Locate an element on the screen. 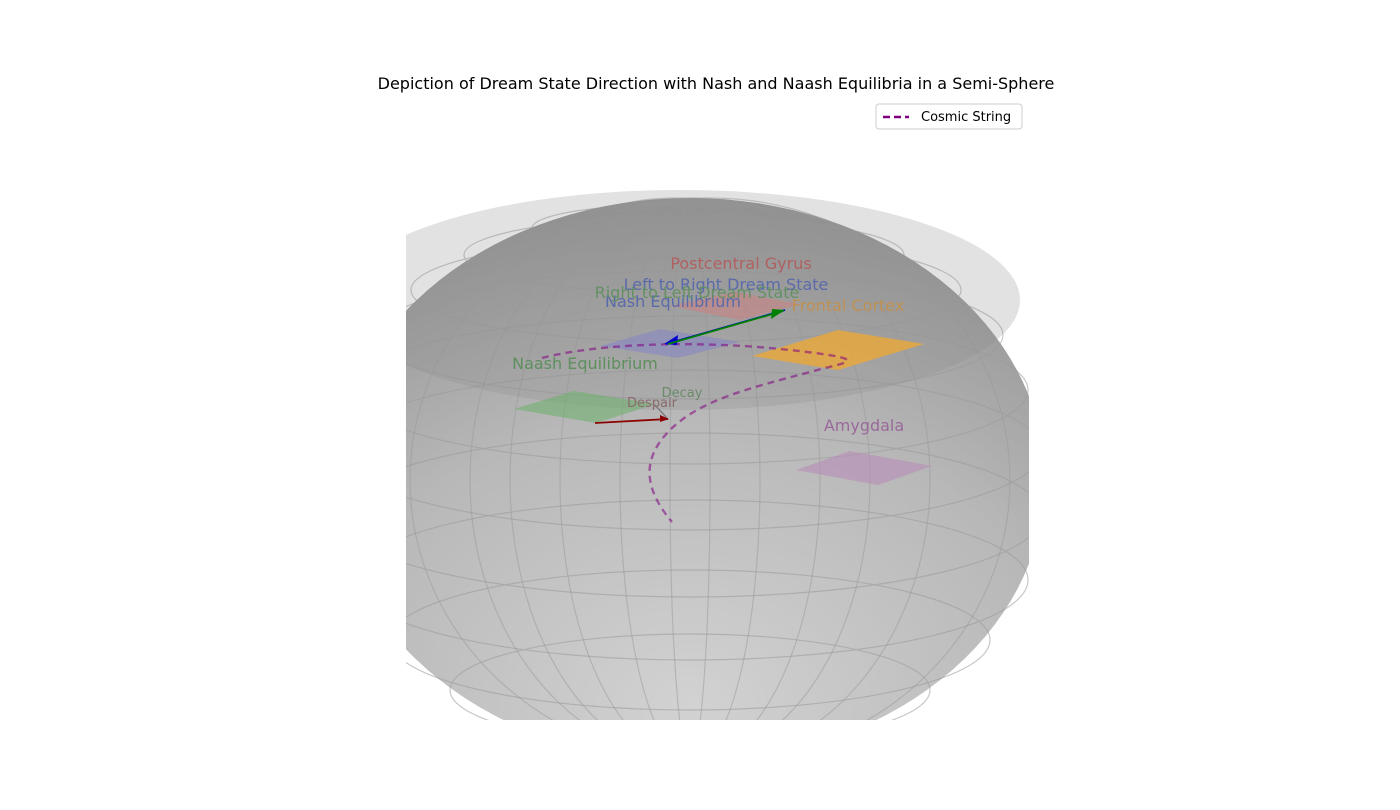 The height and width of the screenshot is (810, 1400). region-frontal-cortex is located at coordinates (838, 350).